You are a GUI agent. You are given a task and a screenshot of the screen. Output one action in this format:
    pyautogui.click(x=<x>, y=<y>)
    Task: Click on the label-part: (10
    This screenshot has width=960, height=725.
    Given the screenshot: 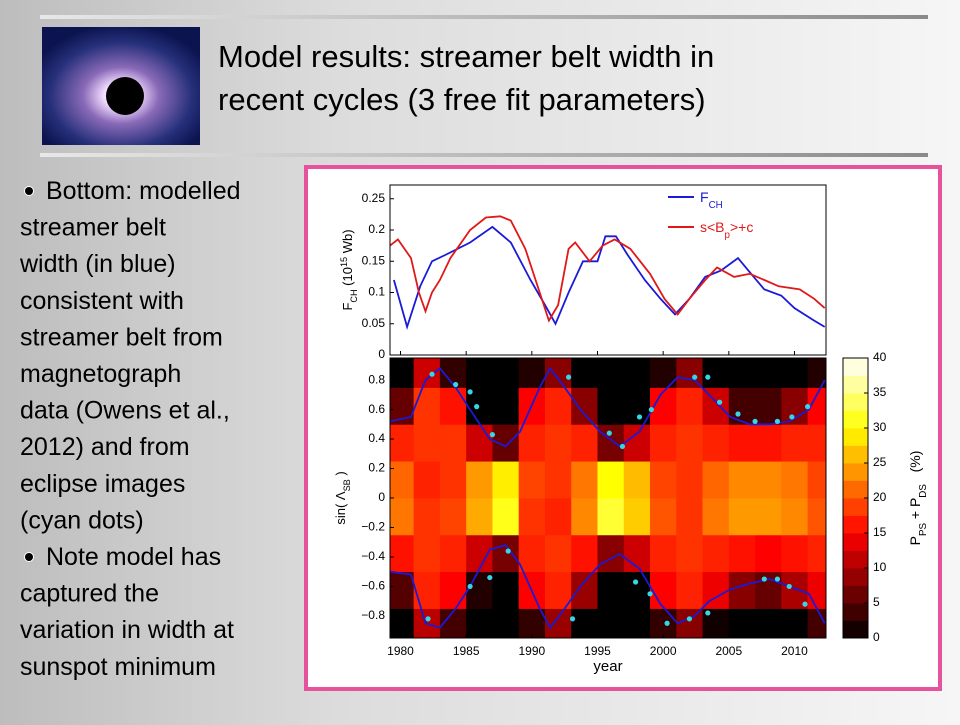 What is the action you would take?
    pyautogui.click(x=347, y=278)
    